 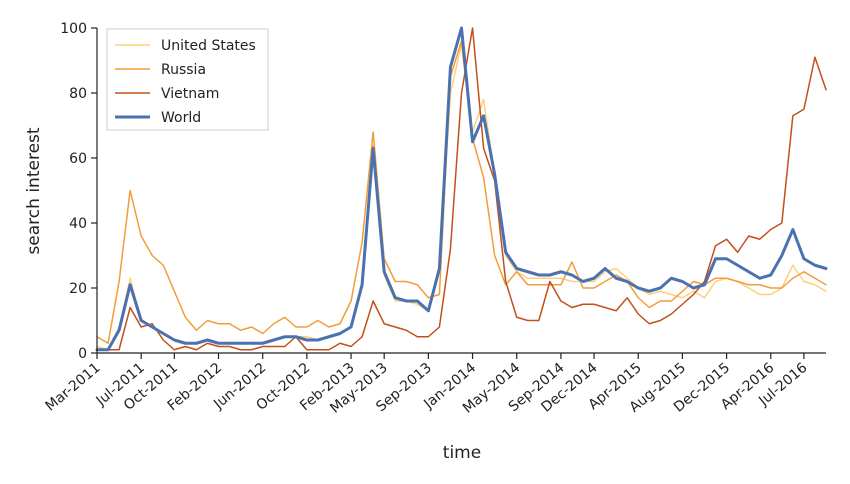 What do you see at coordinates (78, 191) in the screenshot?
I see `y-axis-ticks: 0 20 40 60 80 100` at bounding box center [78, 191].